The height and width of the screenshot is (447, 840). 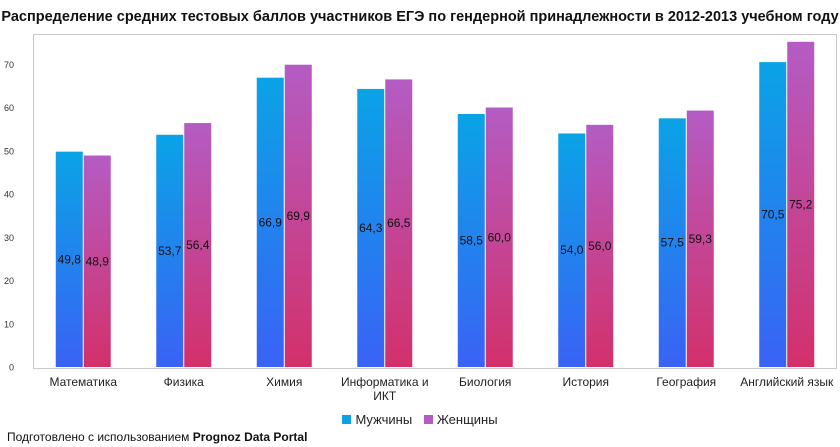 I want to click on y-tick-label: 0, so click(x=11, y=368).